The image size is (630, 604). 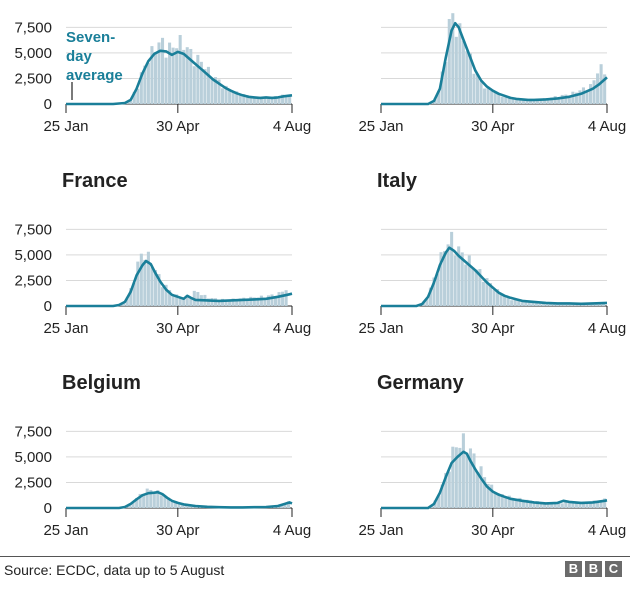 I want to click on chart-title: Italy, so click(x=397, y=181).